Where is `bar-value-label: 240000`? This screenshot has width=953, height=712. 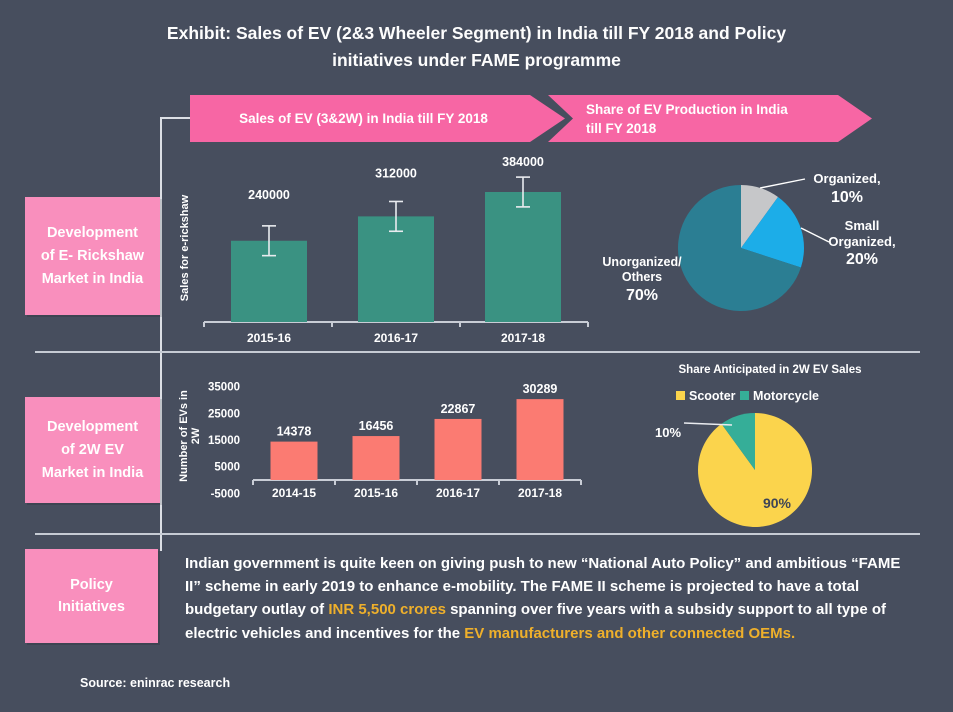
bar-value-label: 240000 is located at coordinates (269, 195).